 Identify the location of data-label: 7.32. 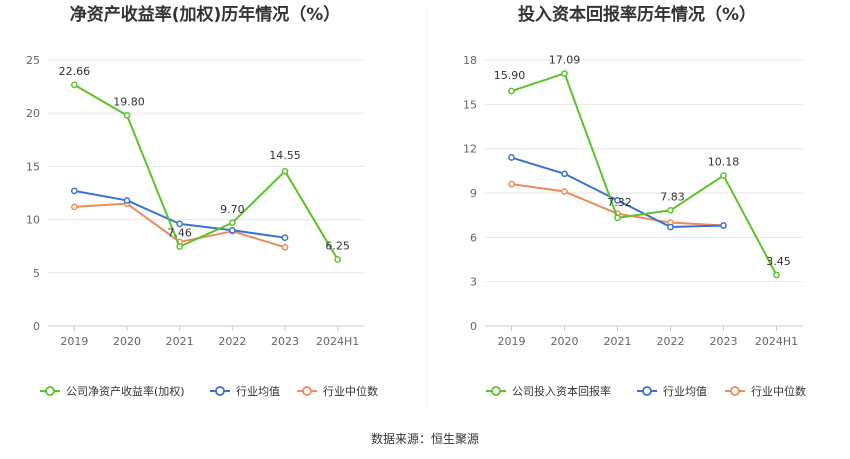
(619, 202).